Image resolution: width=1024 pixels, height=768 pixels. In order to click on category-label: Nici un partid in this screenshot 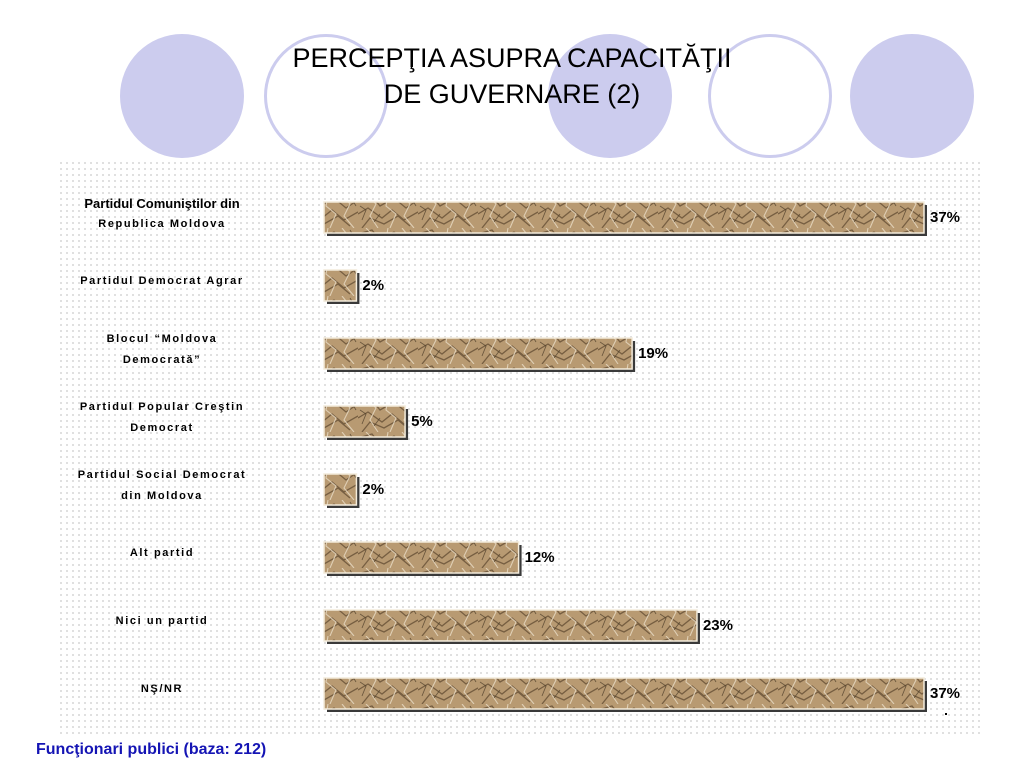, I will do `click(162, 621)`.